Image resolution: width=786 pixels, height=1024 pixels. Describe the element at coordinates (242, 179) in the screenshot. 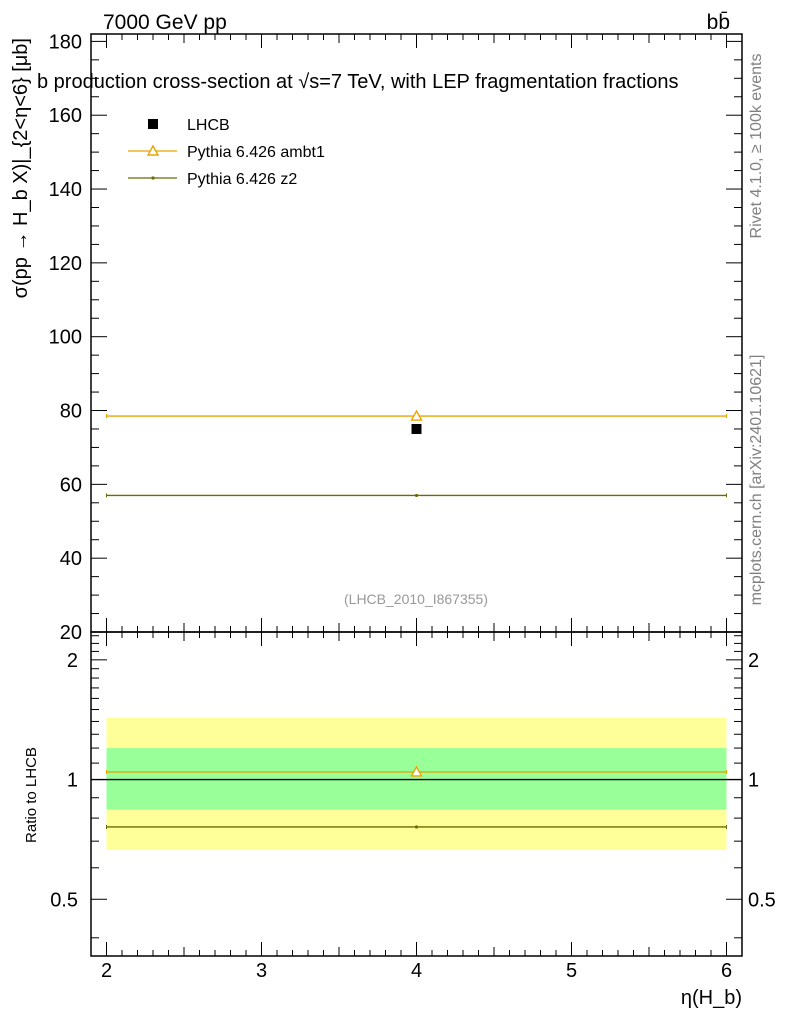

I see `legend-label-pythia-6-426-z2: Pythia 6.426 z2` at that location.